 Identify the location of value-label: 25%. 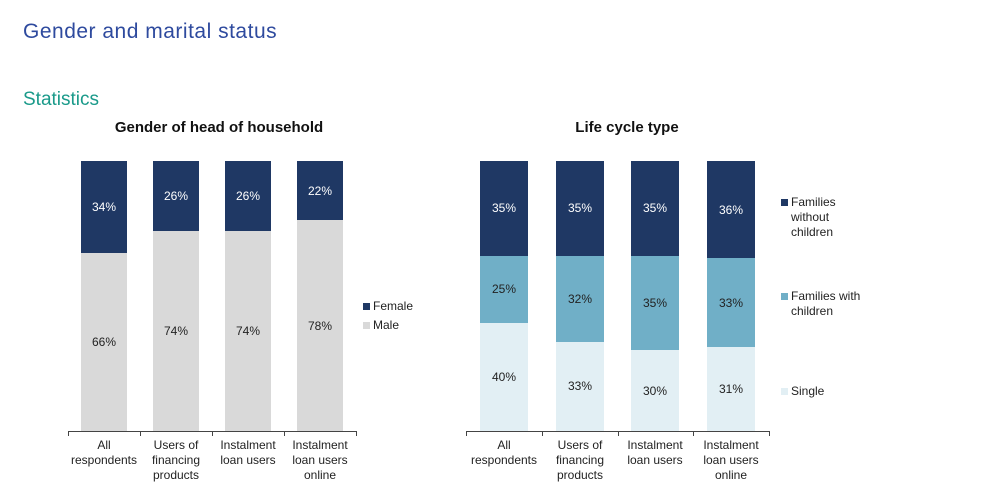
(504, 289).